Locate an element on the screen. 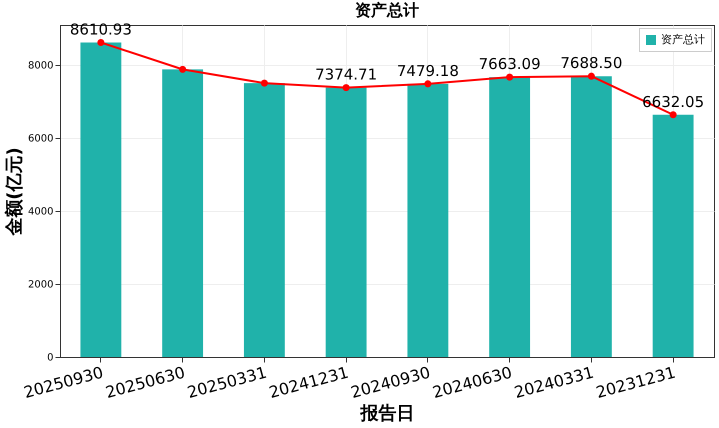  data-label: 7688.50 is located at coordinates (591, 63).